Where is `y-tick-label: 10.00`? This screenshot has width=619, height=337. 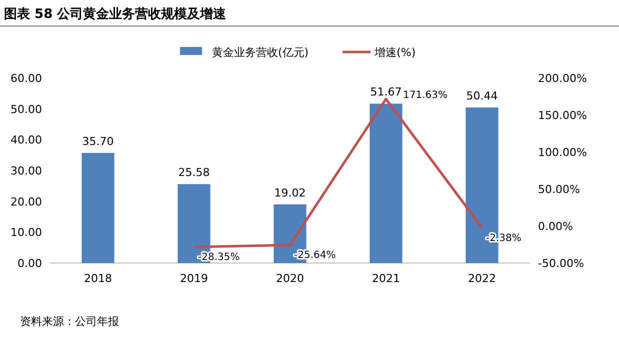 y-tick-label: 10.00 is located at coordinates (26, 233).